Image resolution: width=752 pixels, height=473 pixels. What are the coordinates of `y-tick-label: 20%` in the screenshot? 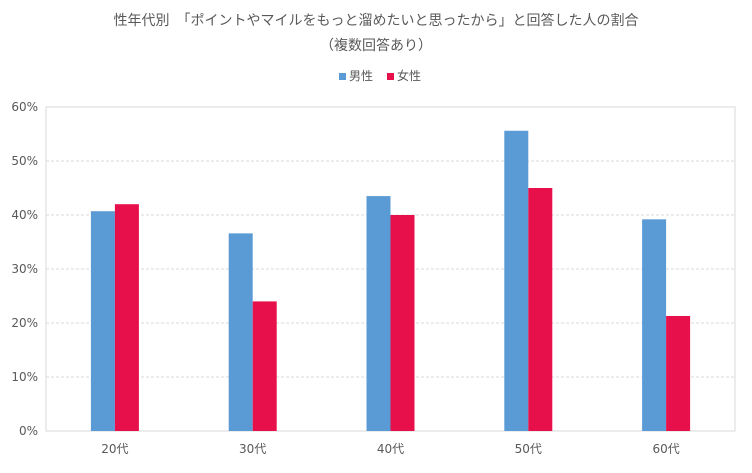 It's located at (24, 323).